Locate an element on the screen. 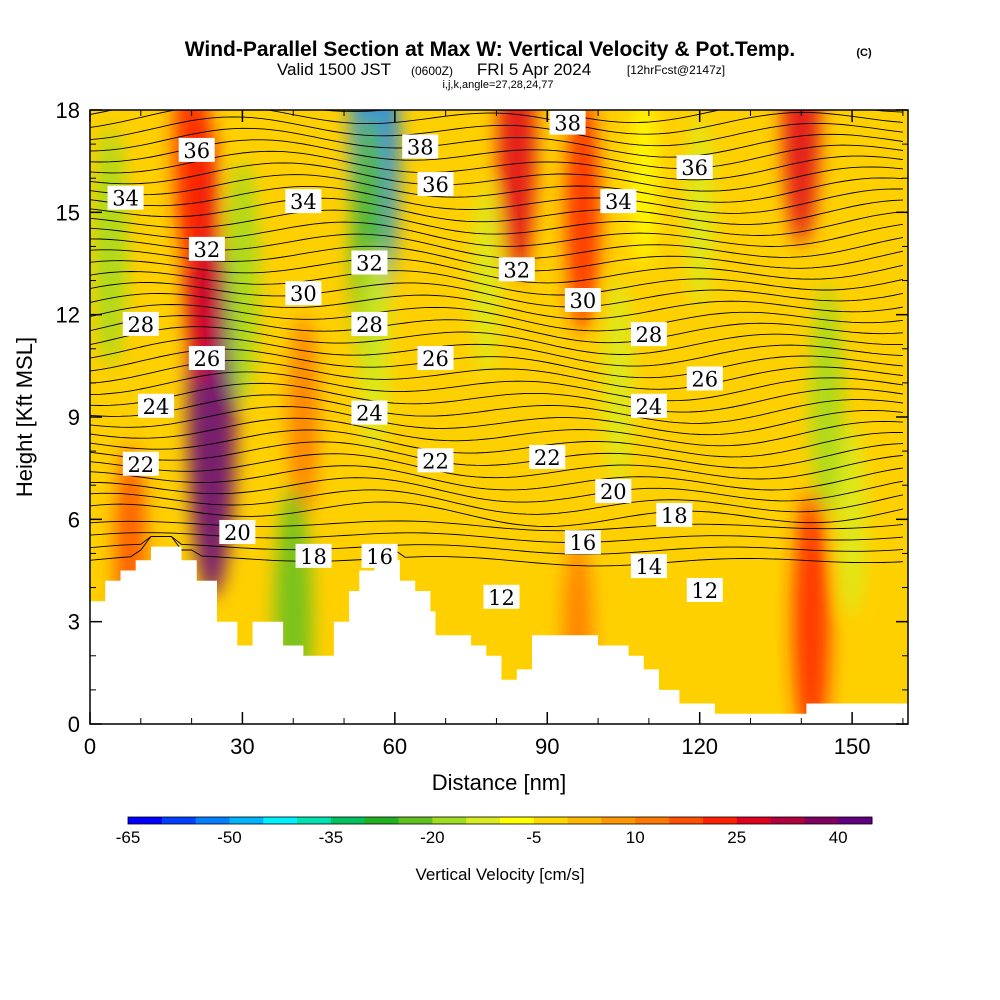 The image size is (1000, 1000). x-tick-label: 60 is located at coordinates (395, 746).